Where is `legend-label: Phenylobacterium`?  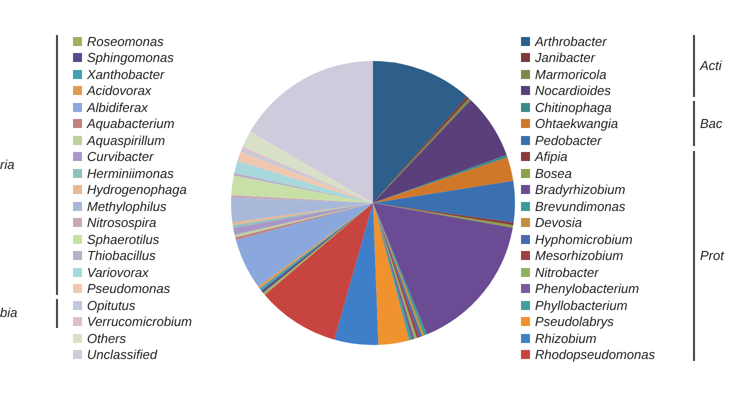
legend-label: Phenylobacterium is located at coordinates (587, 288).